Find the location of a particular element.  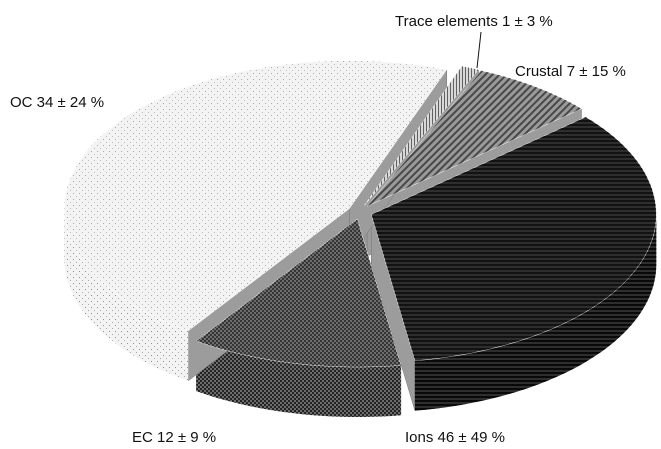

slice-category: Trace elements is located at coordinates (446, 21).